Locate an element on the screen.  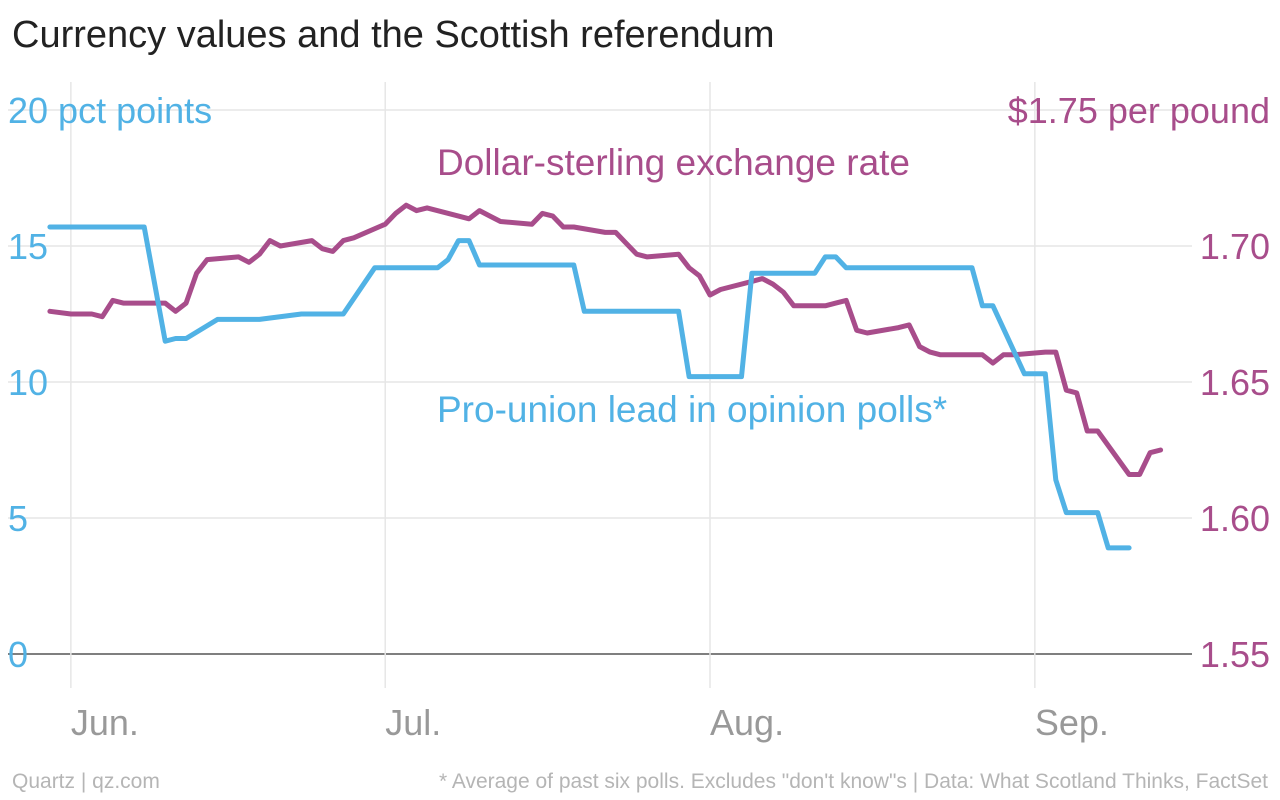
x-axis-tick-label: Jul. is located at coordinates (413, 722).